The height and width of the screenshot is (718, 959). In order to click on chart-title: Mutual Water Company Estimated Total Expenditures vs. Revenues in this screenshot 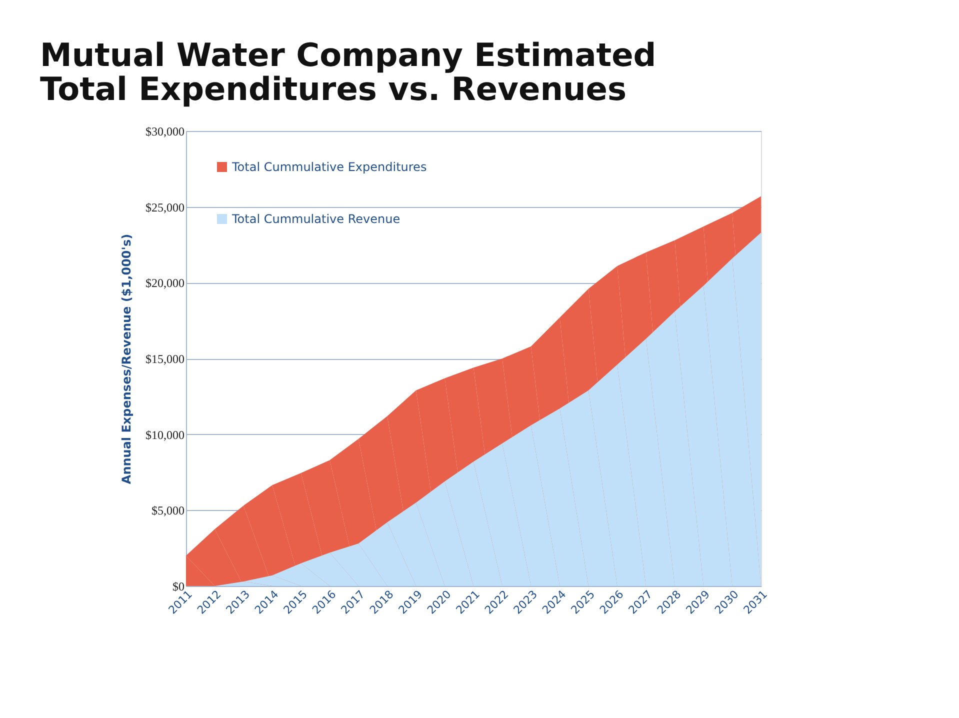, I will do `click(348, 72)`.